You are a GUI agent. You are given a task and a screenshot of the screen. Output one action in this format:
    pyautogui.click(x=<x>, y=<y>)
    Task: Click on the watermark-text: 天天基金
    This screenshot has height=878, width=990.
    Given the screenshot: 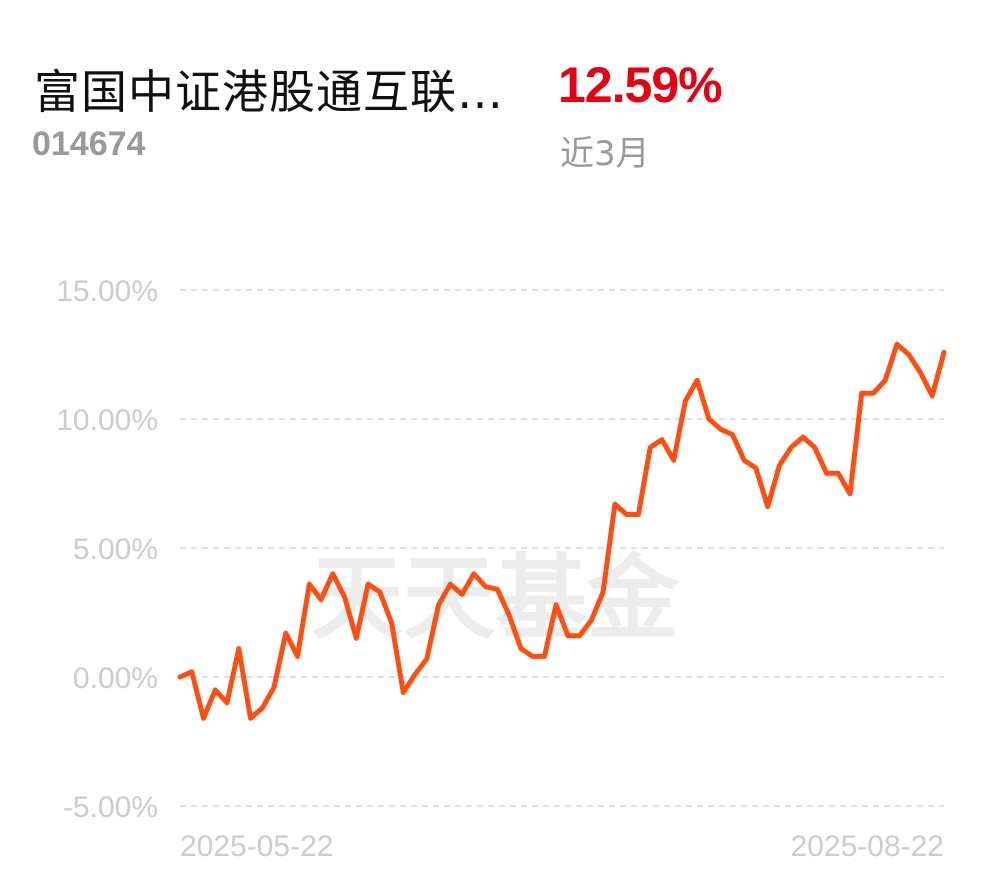 What is the action you would take?
    pyautogui.click(x=495, y=598)
    